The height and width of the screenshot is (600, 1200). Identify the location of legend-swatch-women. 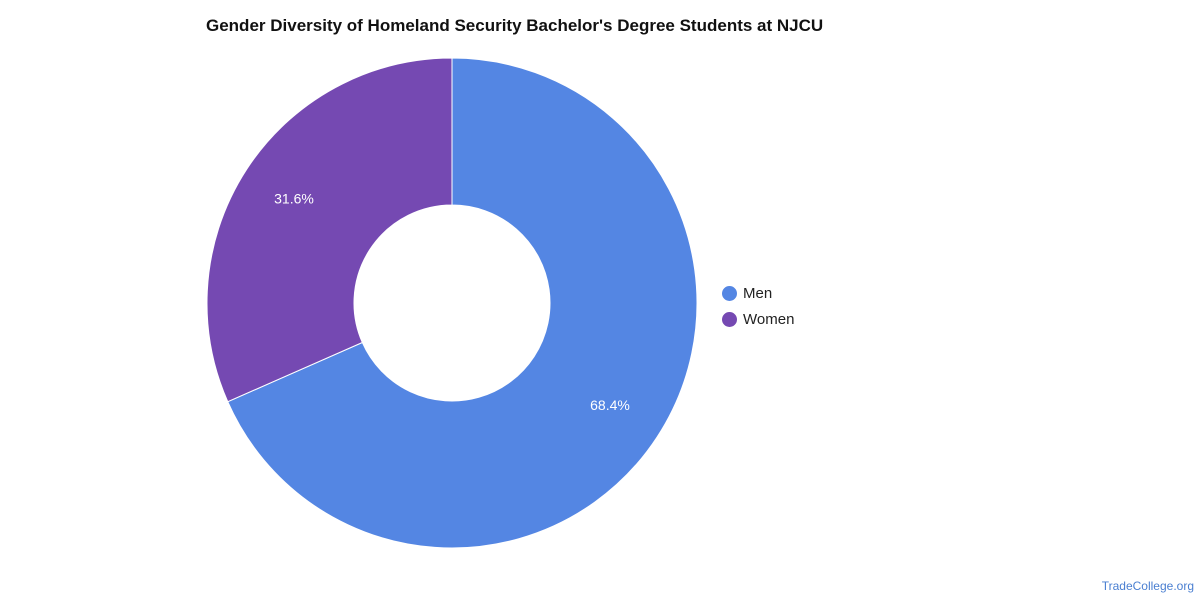
(729, 319).